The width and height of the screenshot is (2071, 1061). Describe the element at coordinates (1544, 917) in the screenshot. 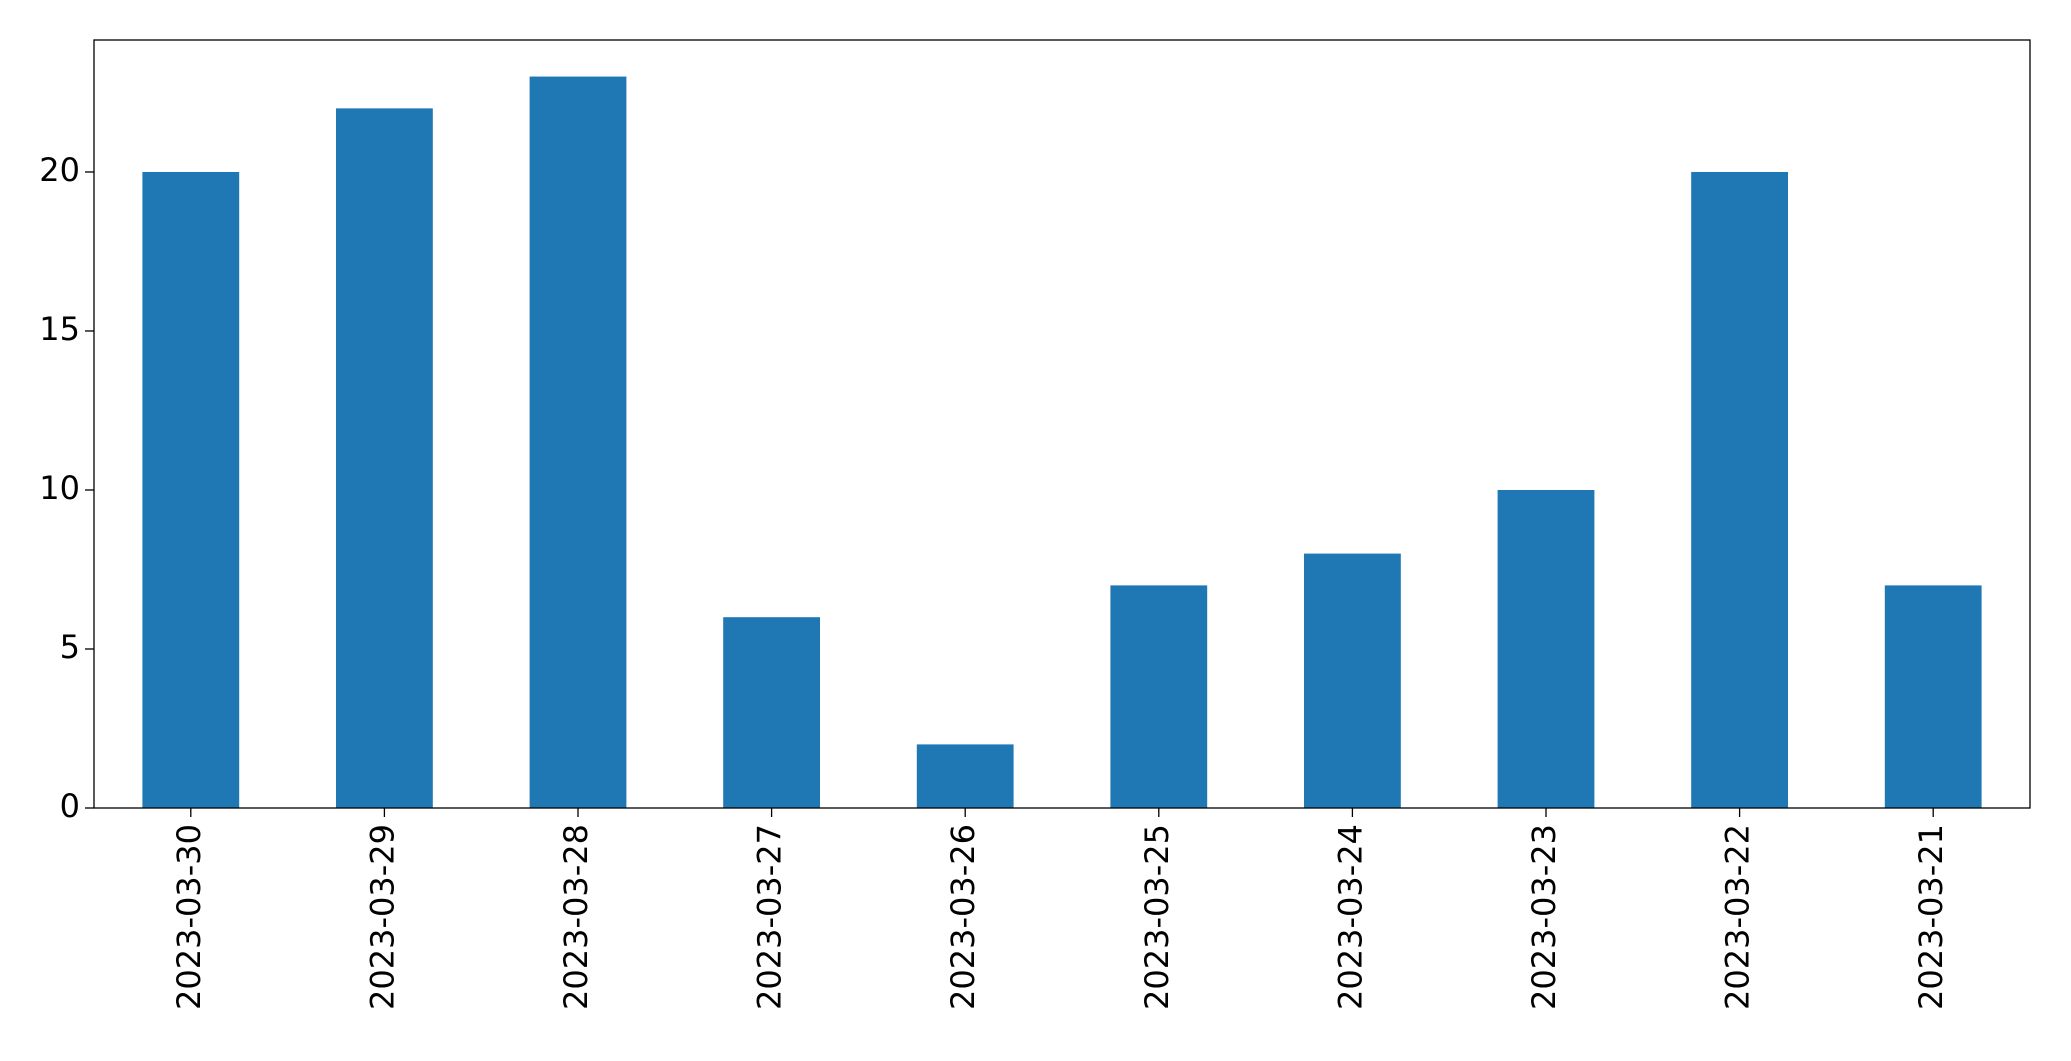

I see `x-tick-label: 2023-03-23` at that location.